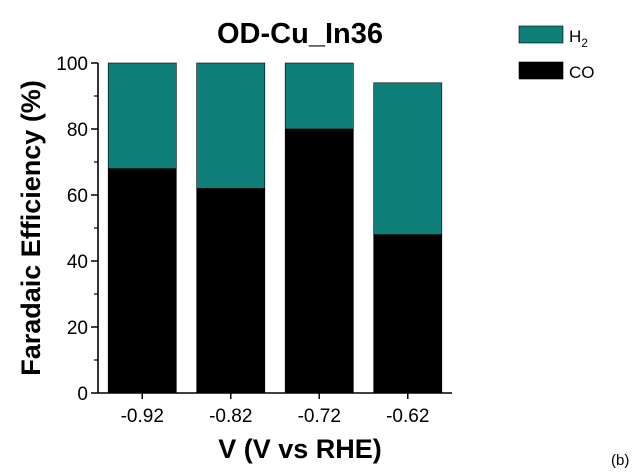  Describe the element at coordinates (77, 130) in the screenshot. I see `y-tick-label-80: 80` at that location.